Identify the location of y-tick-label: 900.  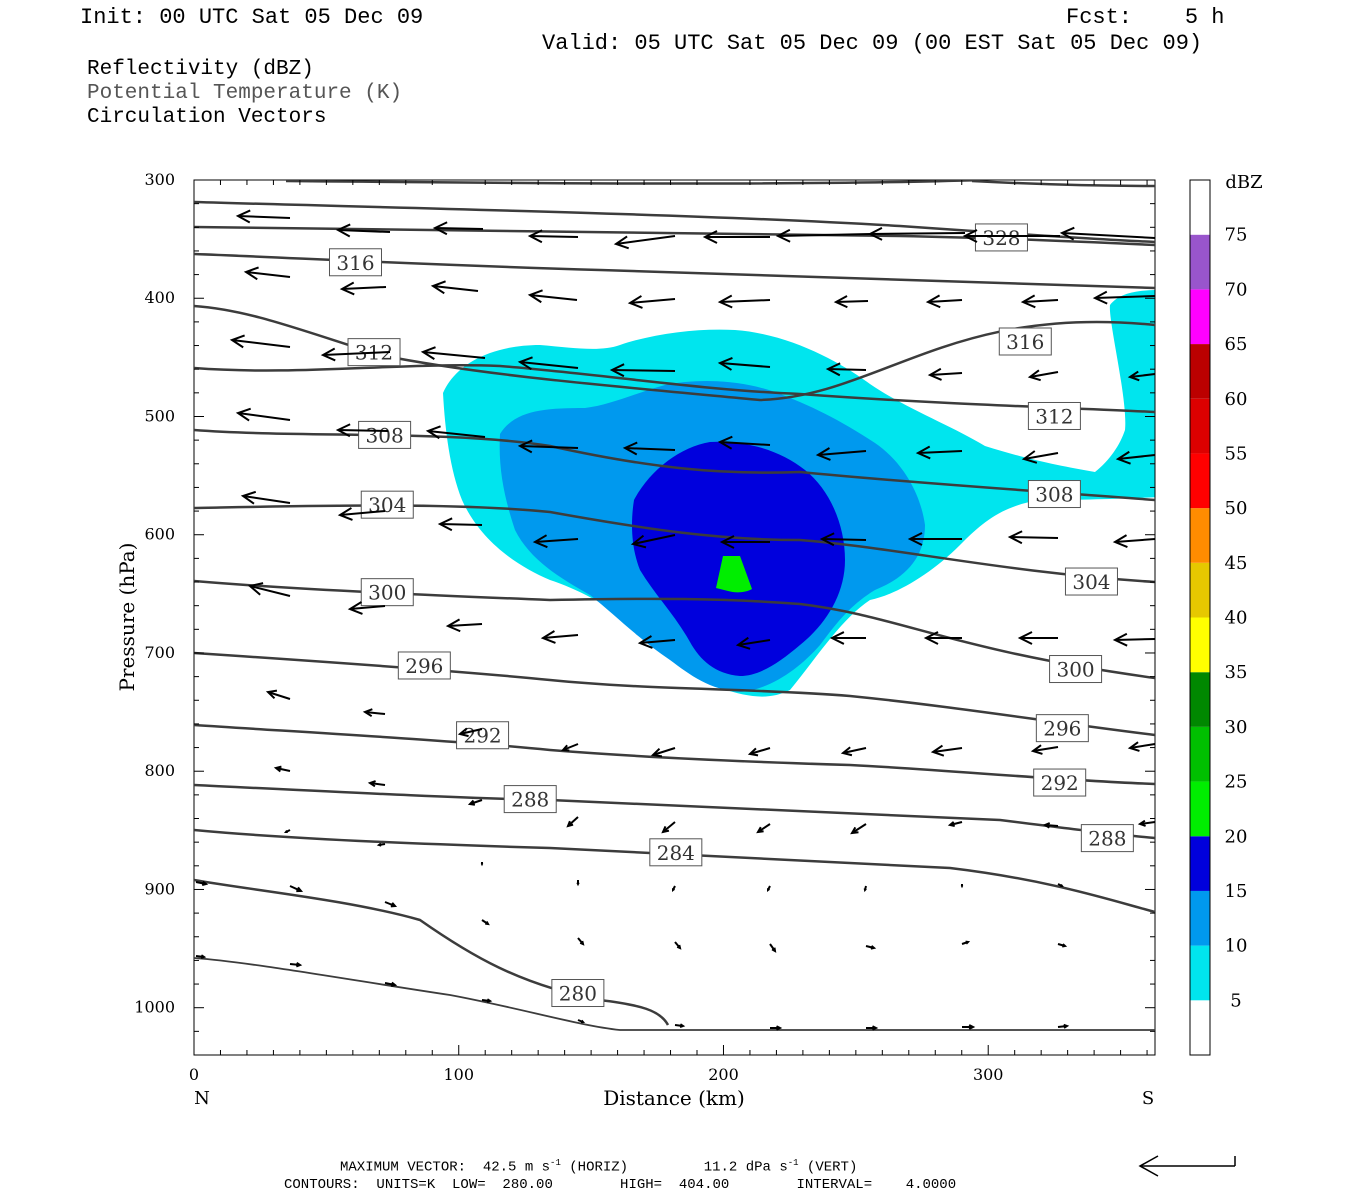
(159, 888).